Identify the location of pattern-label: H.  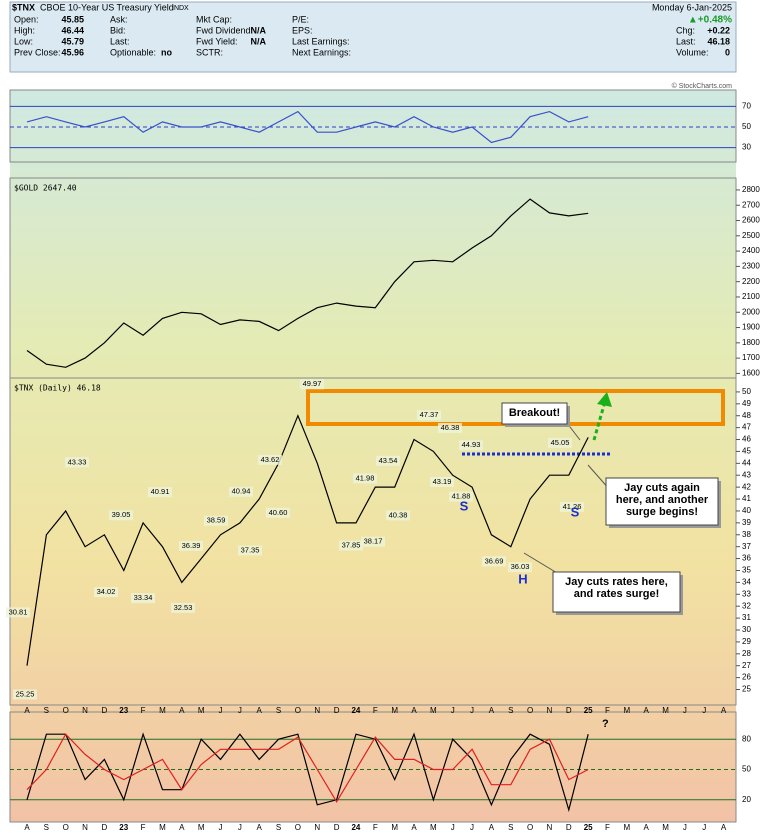
(522, 578).